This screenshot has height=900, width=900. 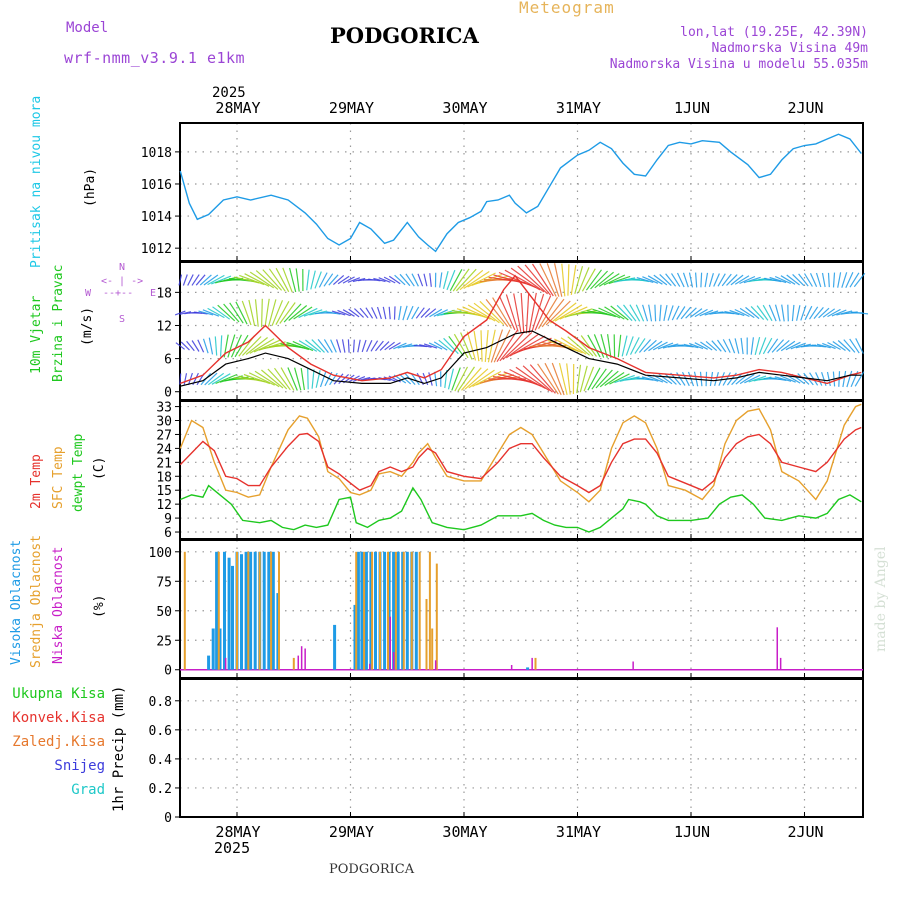 What do you see at coordinates (521, 508) in the screenshot?
I see `dewpt-temp-line` at bounding box center [521, 508].